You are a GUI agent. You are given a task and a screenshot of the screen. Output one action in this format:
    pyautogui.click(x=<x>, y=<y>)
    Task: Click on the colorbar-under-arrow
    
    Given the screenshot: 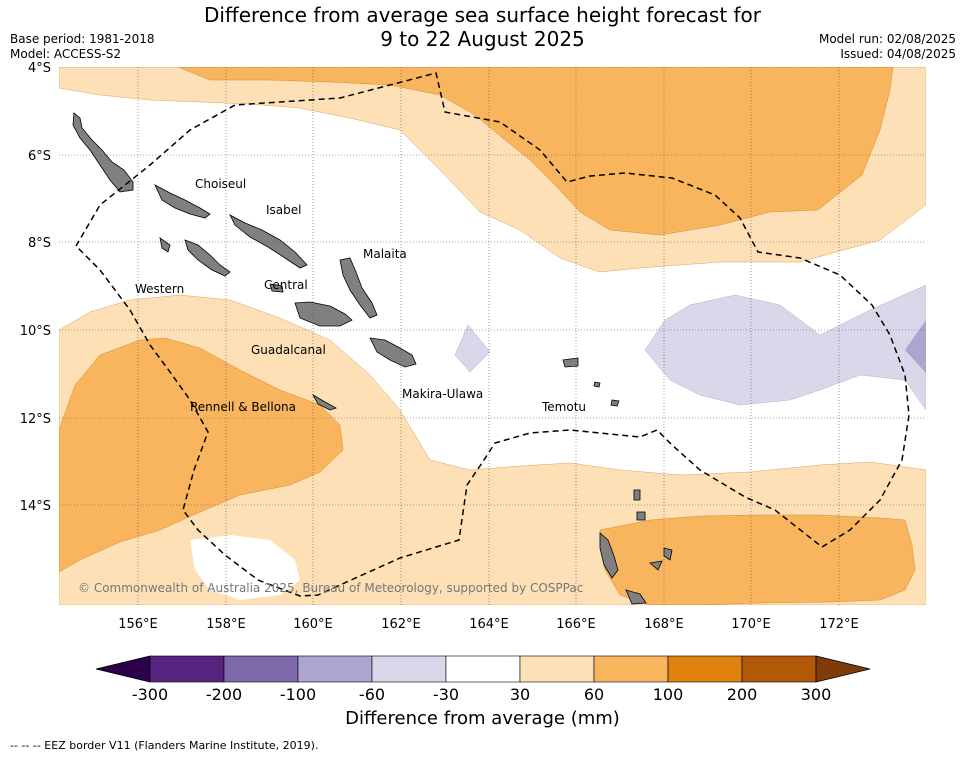 What is the action you would take?
    pyautogui.click(x=123, y=669)
    